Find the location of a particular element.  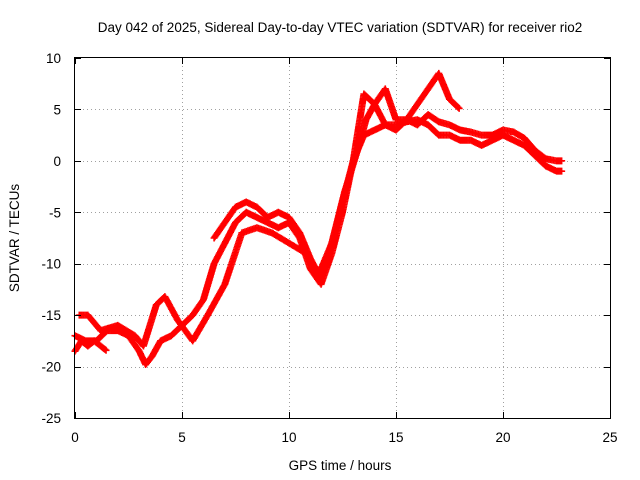

y-axis-label: SDTVAR / TECUs is located at coordinates (14, 238).